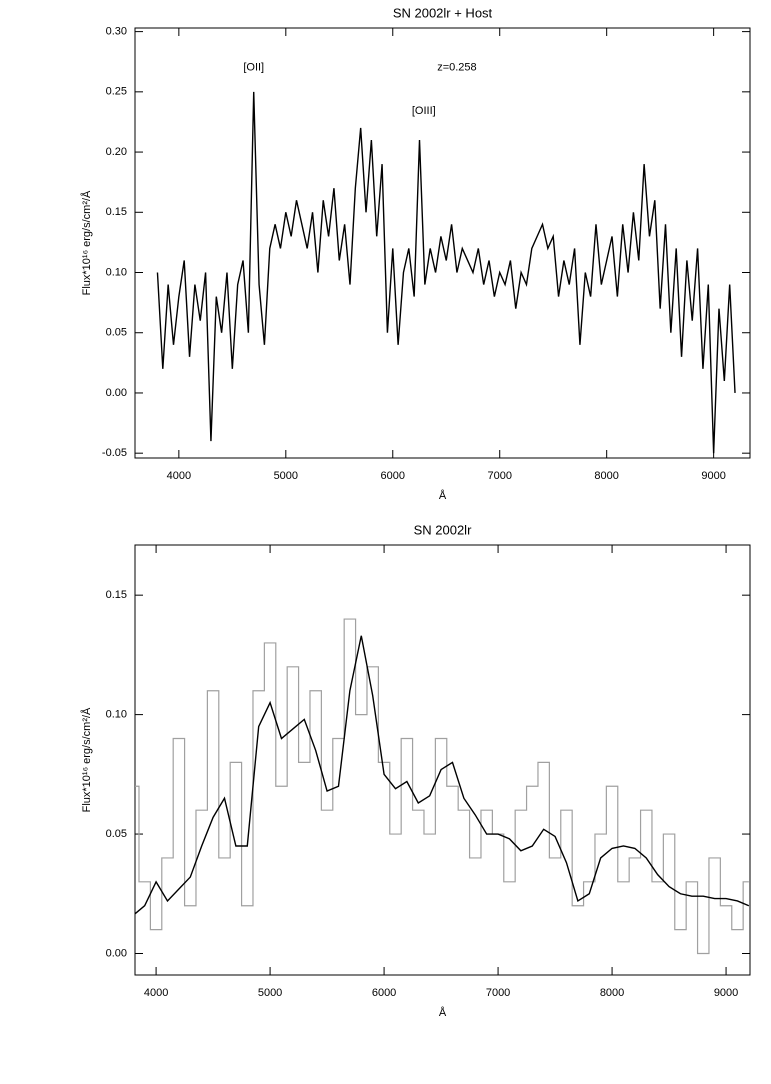 The height and width of the screenshot is (1084, 771). Describe the element at coordinates (114, 453) in the screenshot. I see `y-tick-label: -0.05` at that location.